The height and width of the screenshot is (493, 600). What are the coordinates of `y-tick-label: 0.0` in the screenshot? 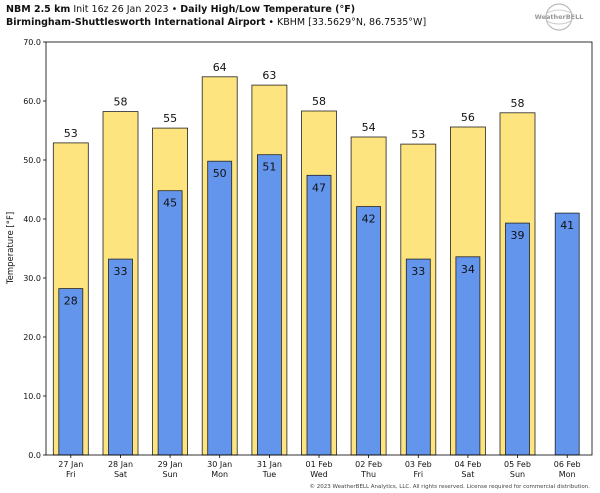 It's located at (34, 455).